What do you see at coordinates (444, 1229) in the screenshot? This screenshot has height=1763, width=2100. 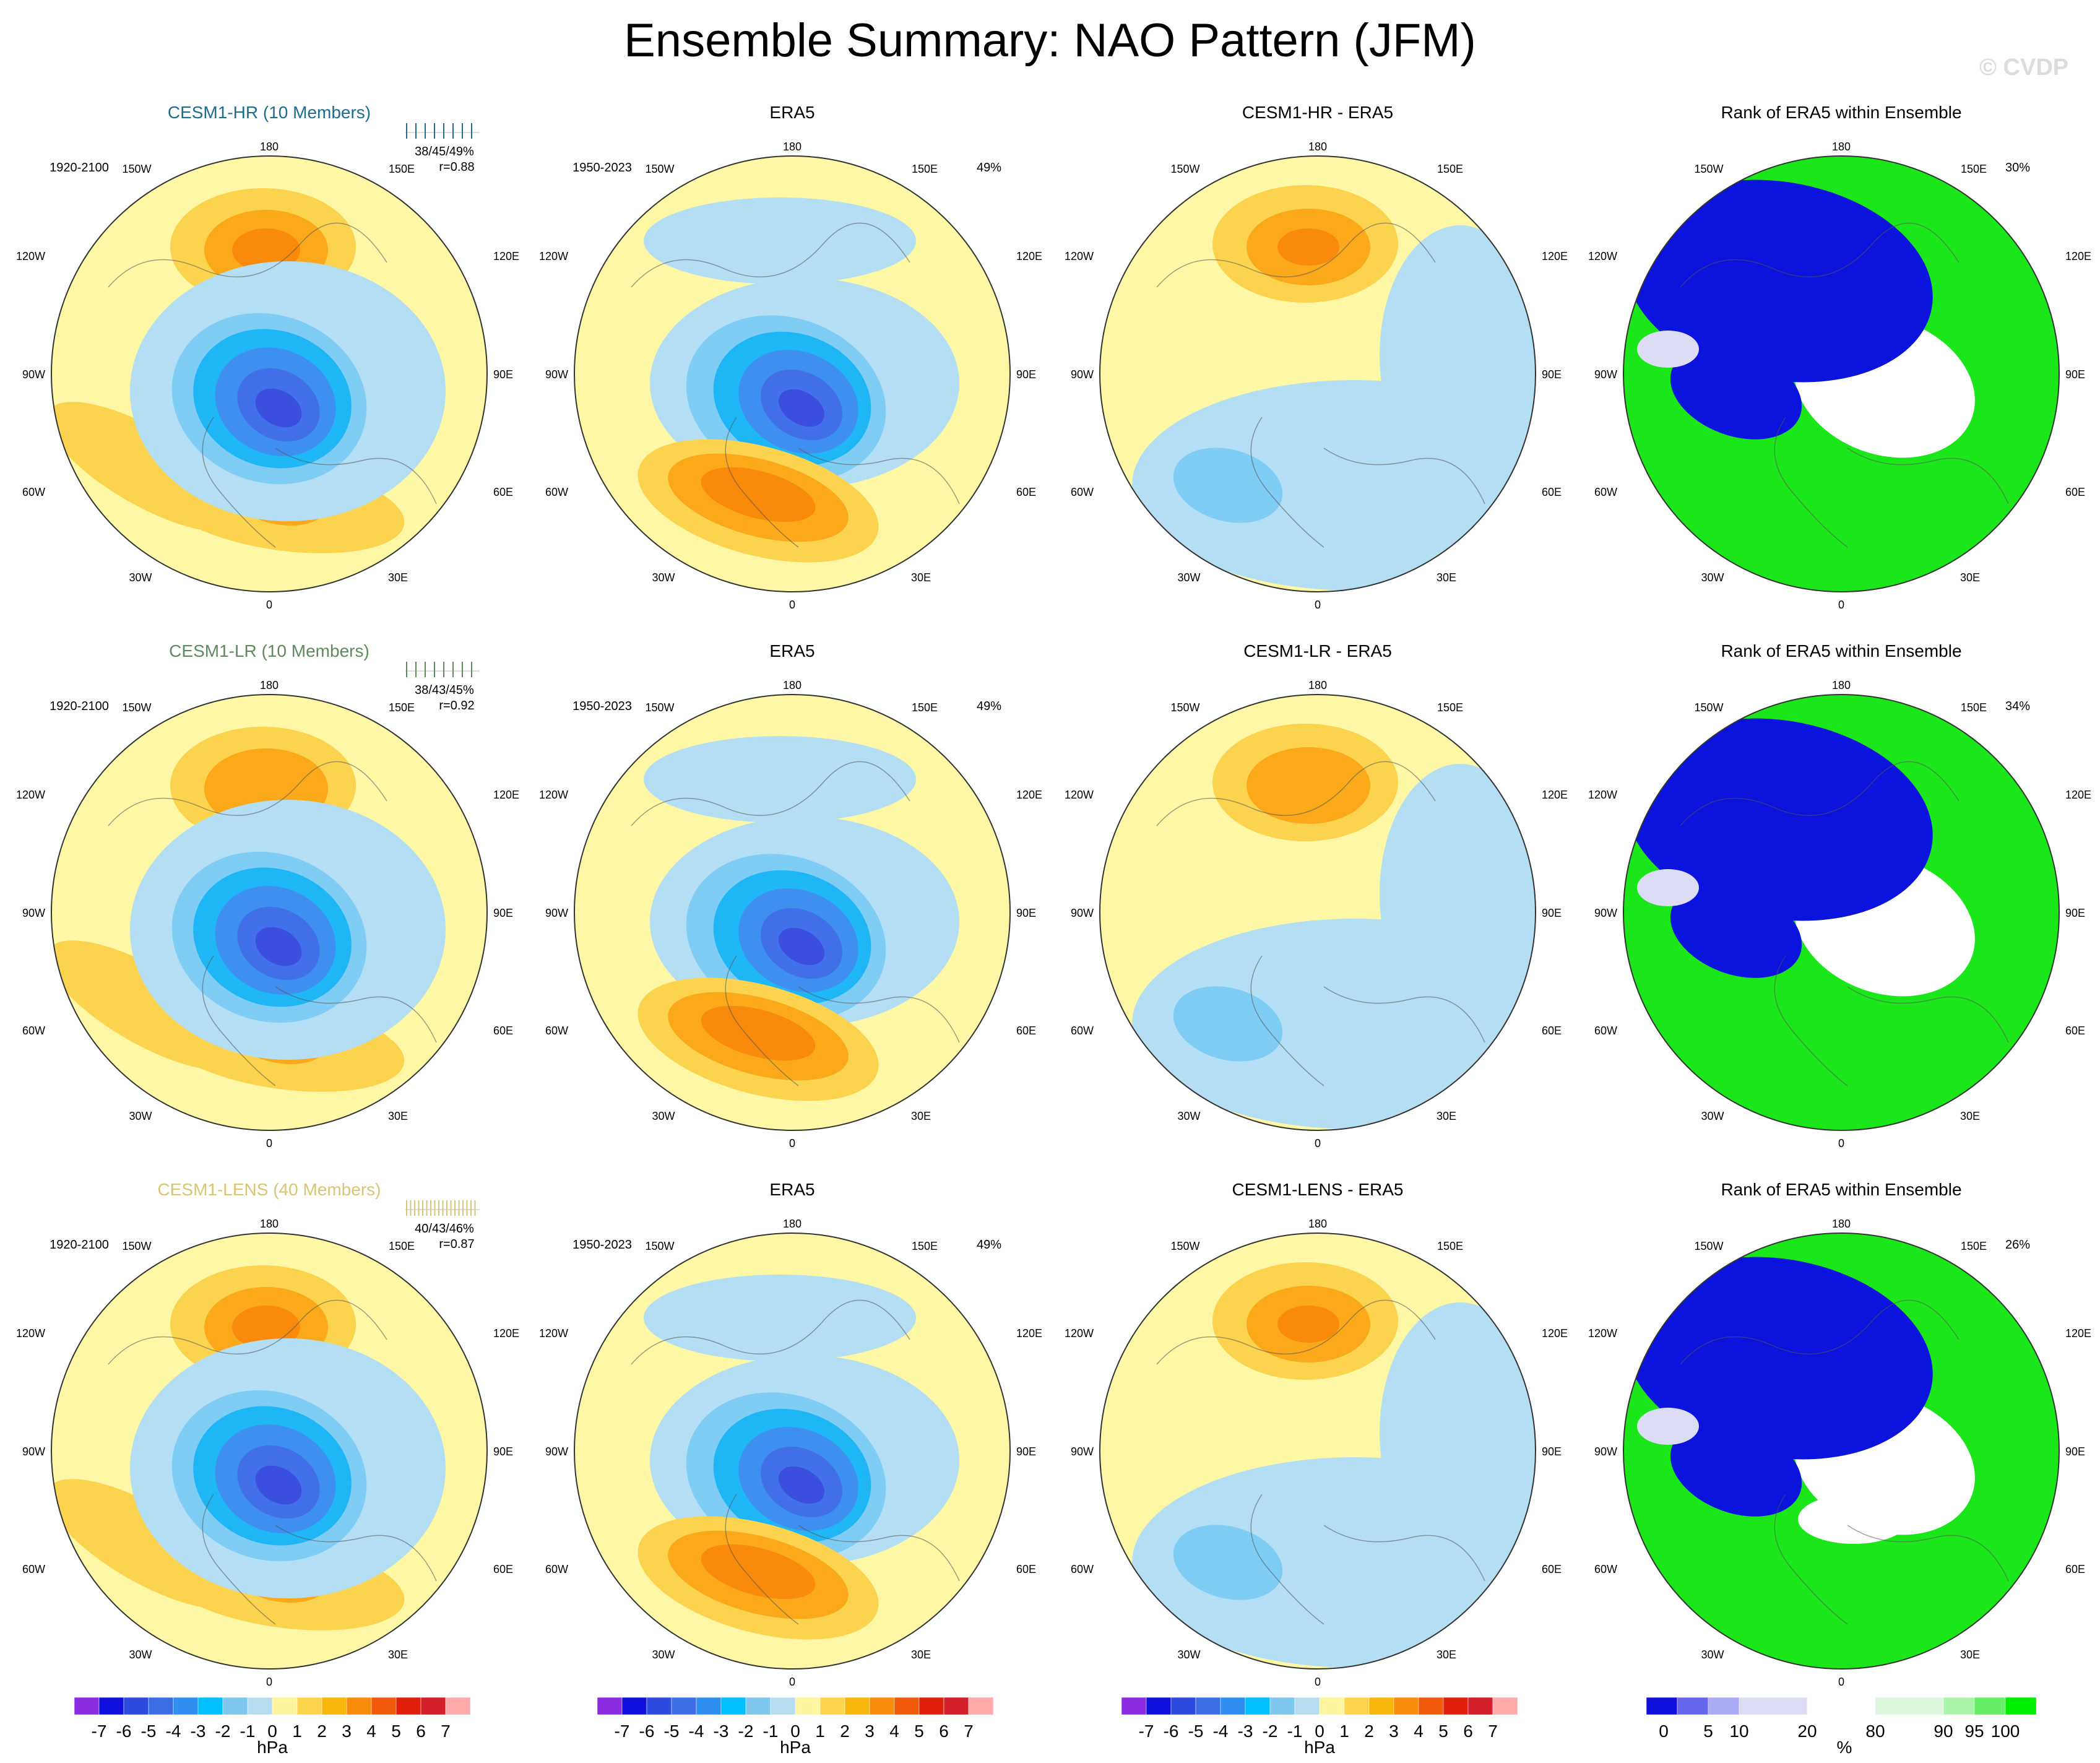 I see `model-pc-stats: 40/43/46%` at bounding box center [444, 1229].